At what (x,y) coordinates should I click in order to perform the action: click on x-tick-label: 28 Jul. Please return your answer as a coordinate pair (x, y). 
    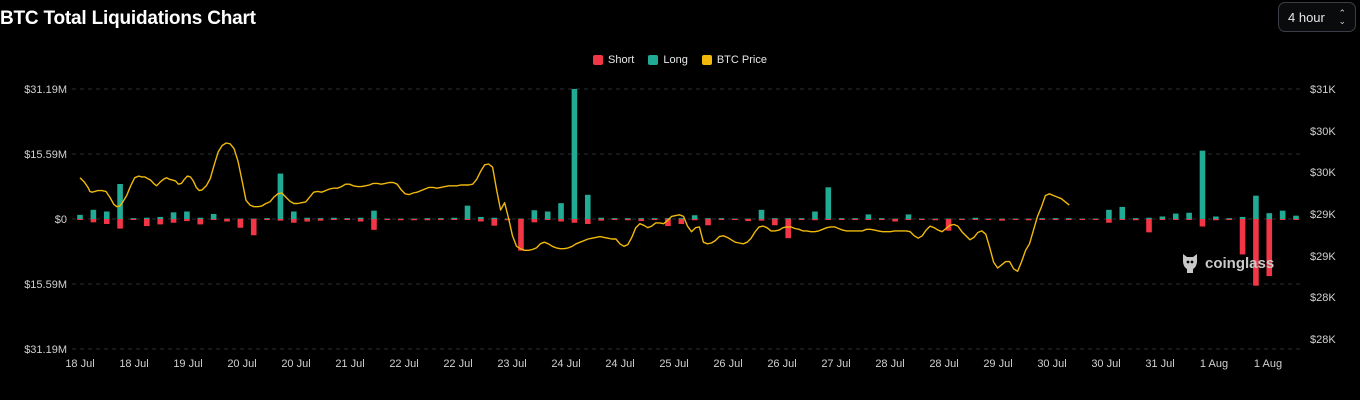
    Looking at the image, I should click on (943, 364).